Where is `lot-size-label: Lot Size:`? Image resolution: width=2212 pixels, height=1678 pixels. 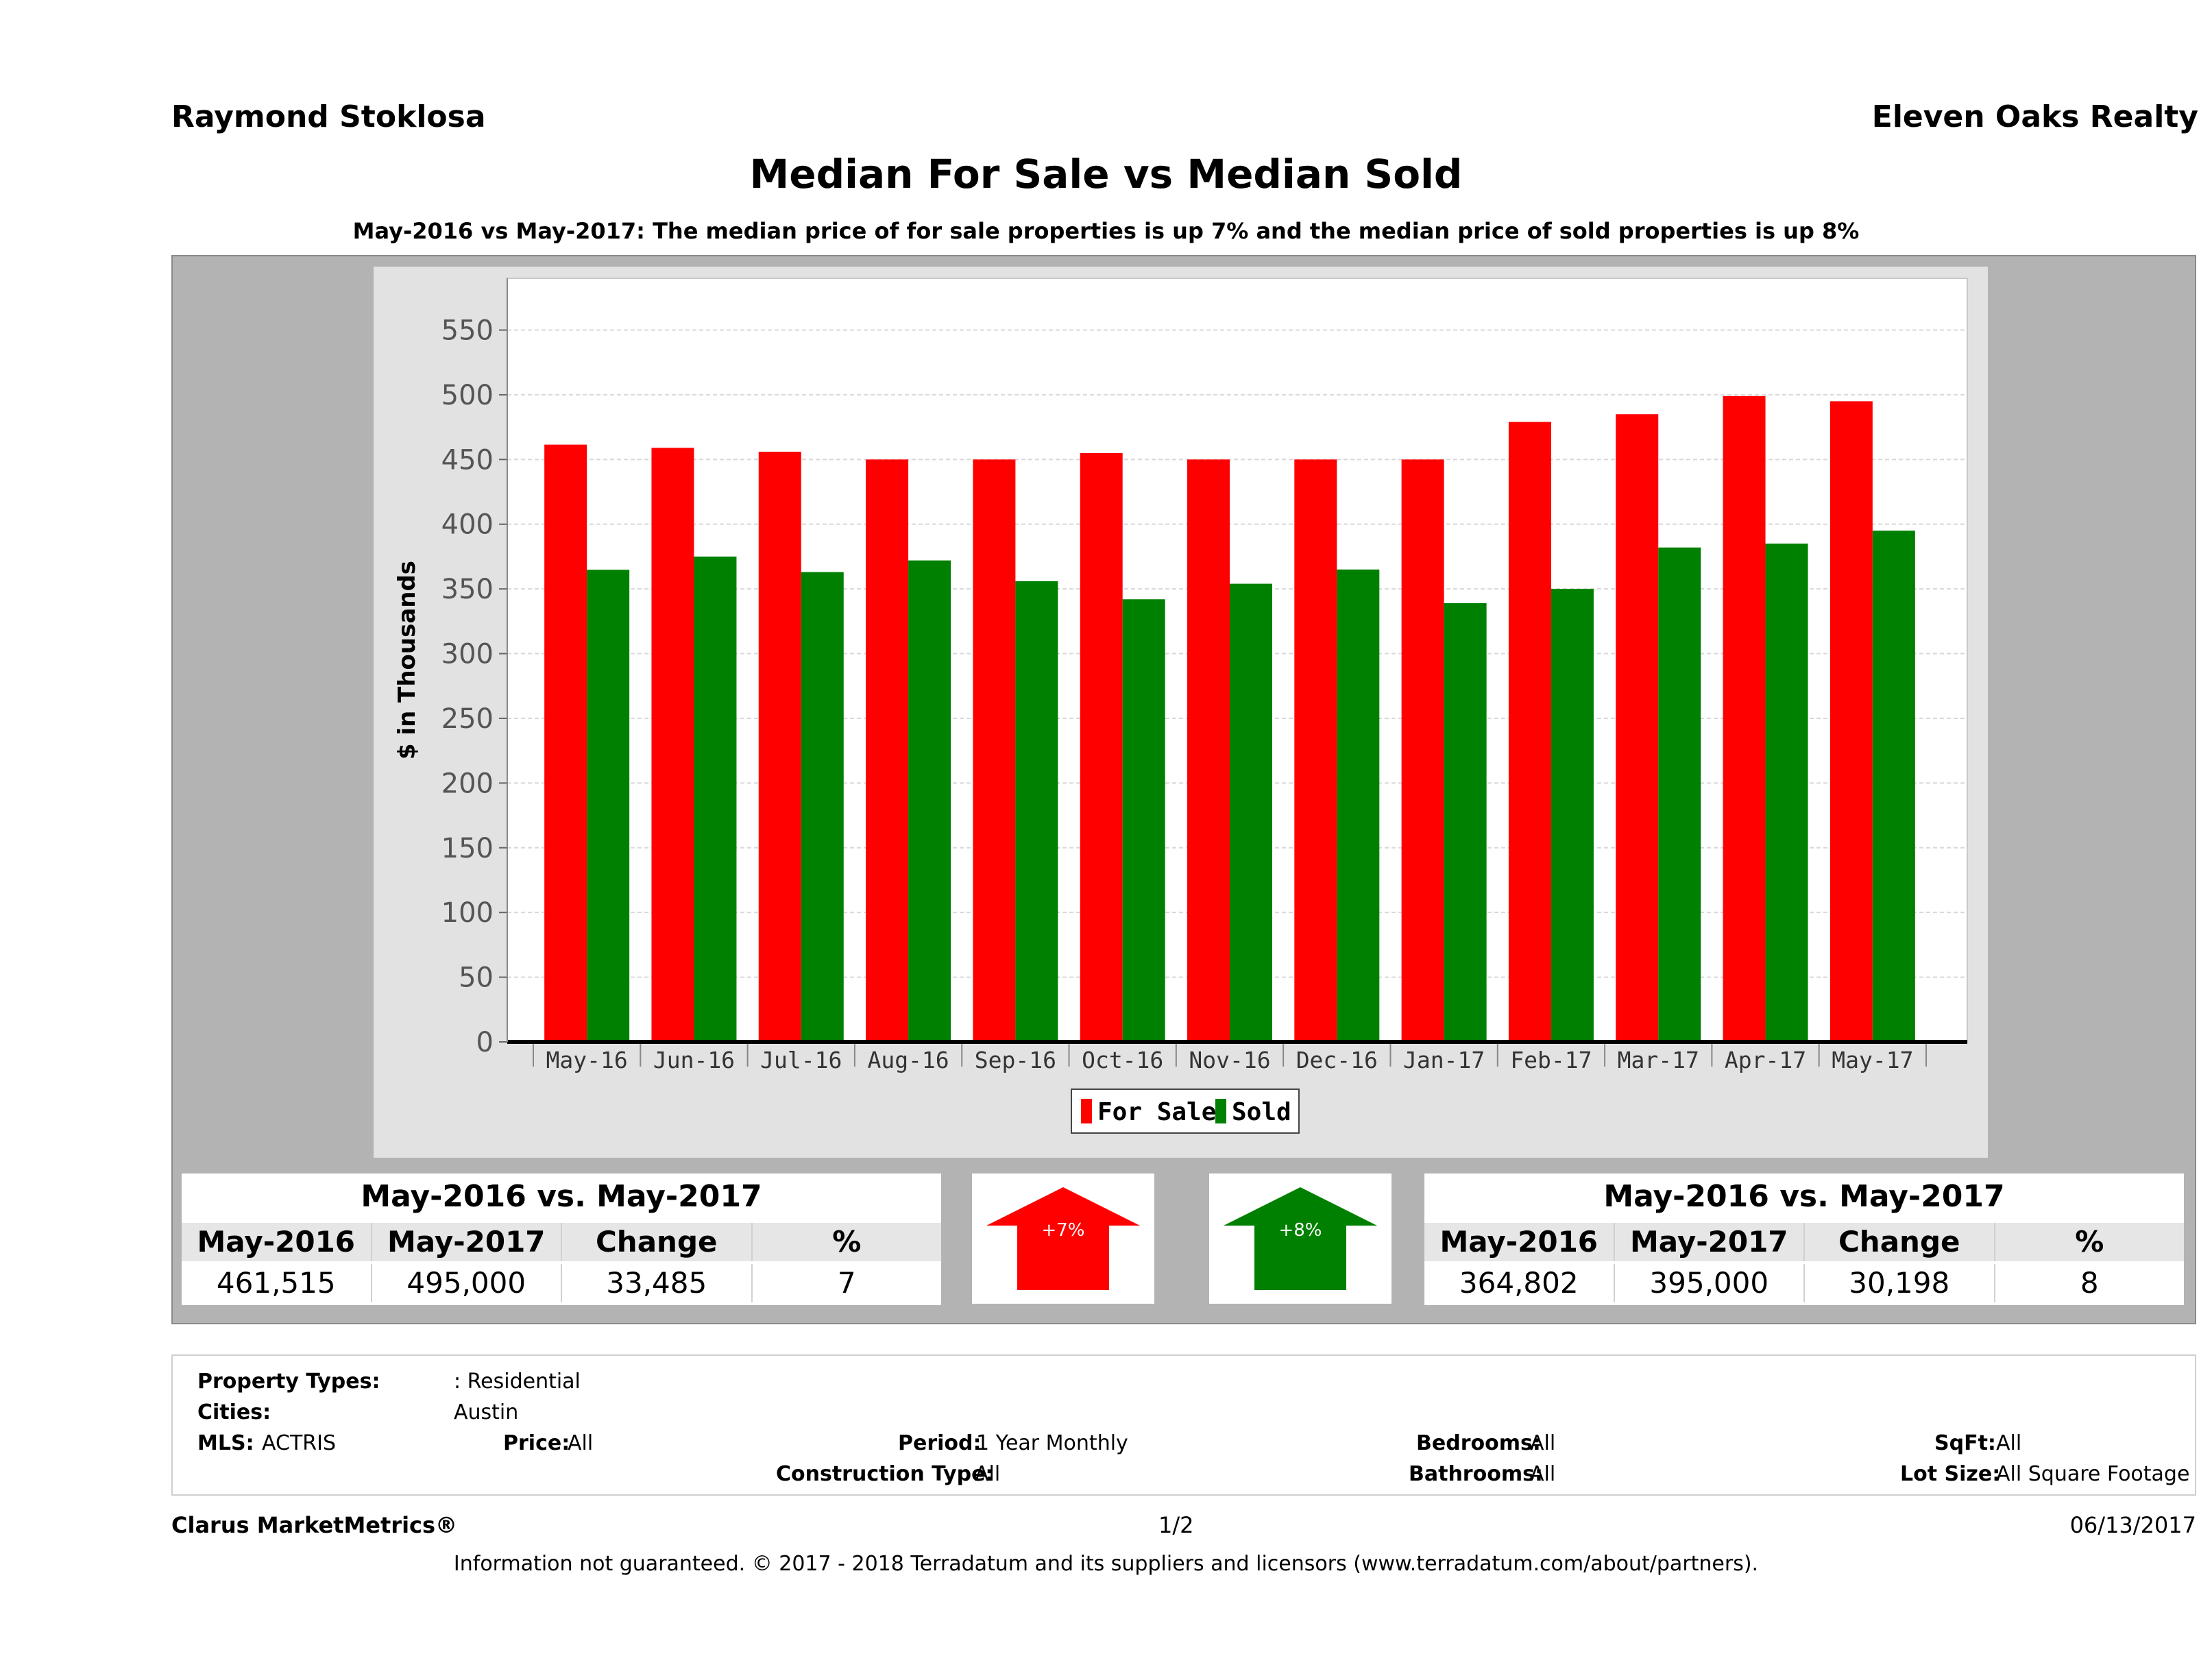 lot-size-label: Lot Size: is located at coordinates (1951, 1474).